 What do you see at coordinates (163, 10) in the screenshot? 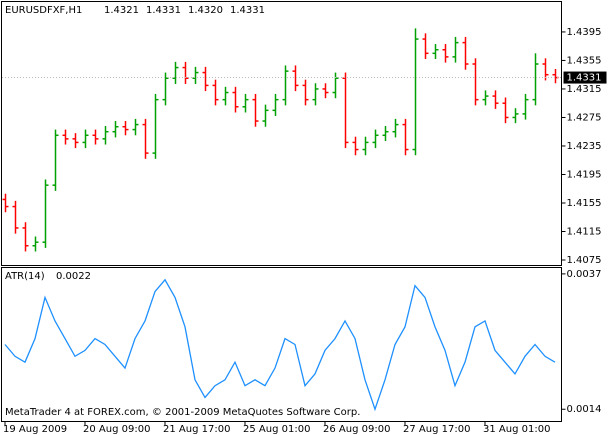
I see `header-high: 1.4331` at bounding box center [163, 10].